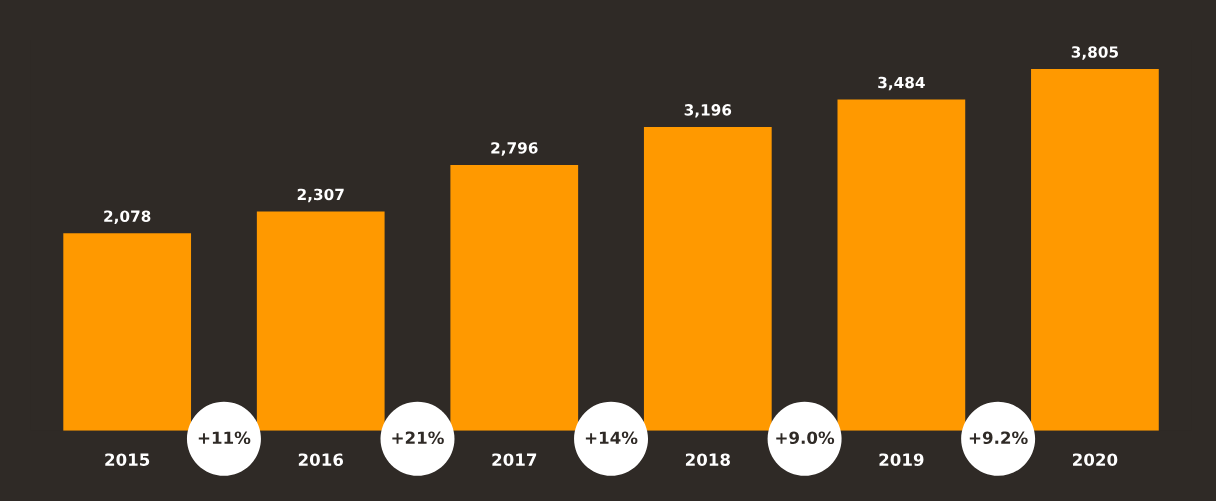 The width and height of the screenshot is (1216, 501). I want to click on data-label: 2,078, so click(127, 217).